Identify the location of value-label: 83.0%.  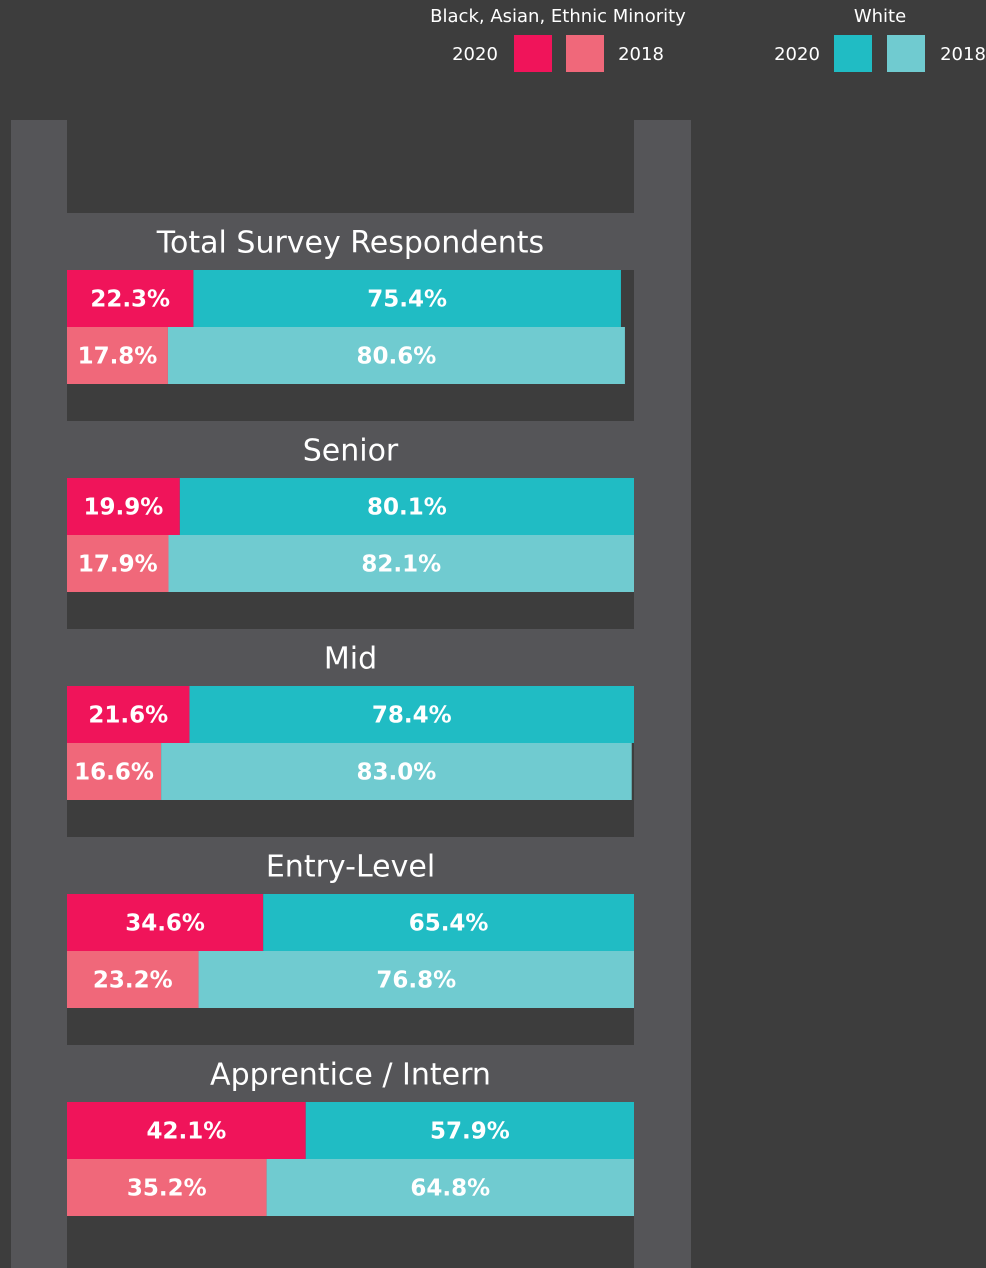
(397, 773).